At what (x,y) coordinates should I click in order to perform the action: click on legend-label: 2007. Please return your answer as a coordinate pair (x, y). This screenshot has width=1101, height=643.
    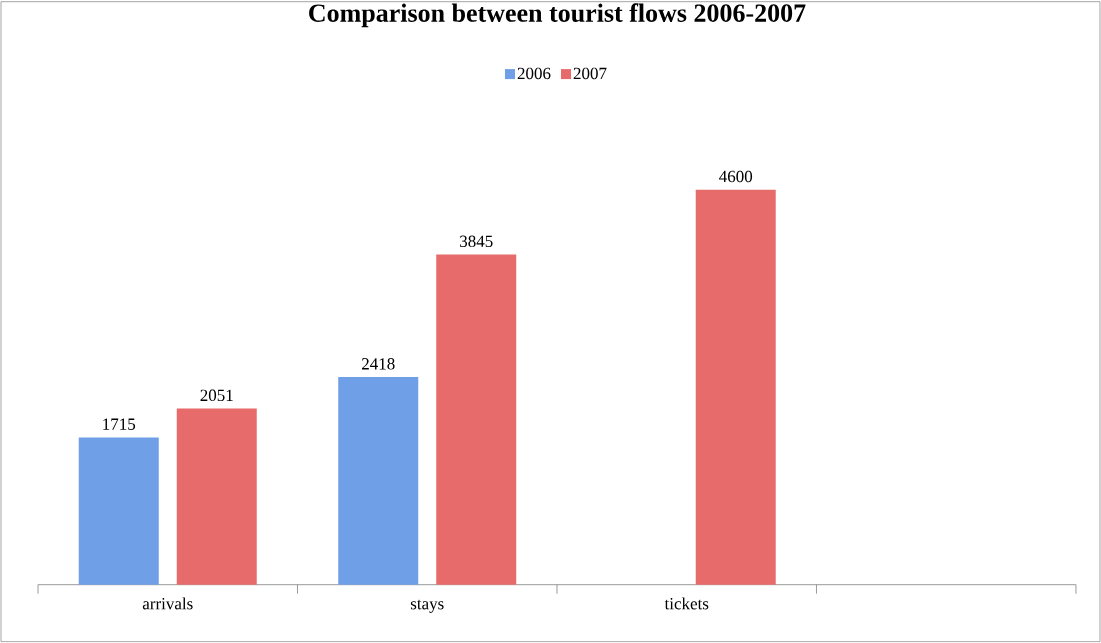
    Looking at the image, I should click on (590, 73).